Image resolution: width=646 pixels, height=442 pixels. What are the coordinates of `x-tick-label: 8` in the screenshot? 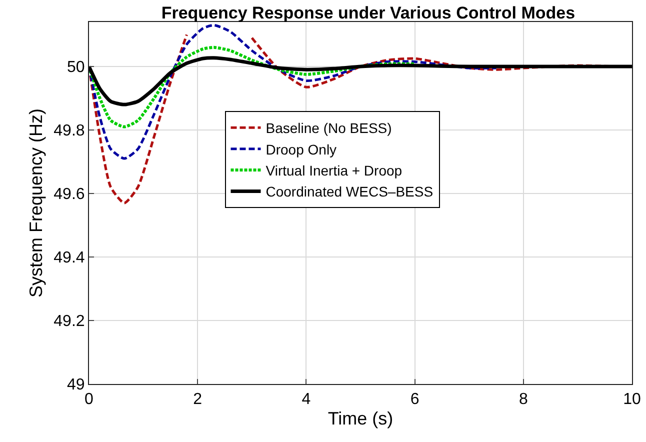 It's located at (523, 399).